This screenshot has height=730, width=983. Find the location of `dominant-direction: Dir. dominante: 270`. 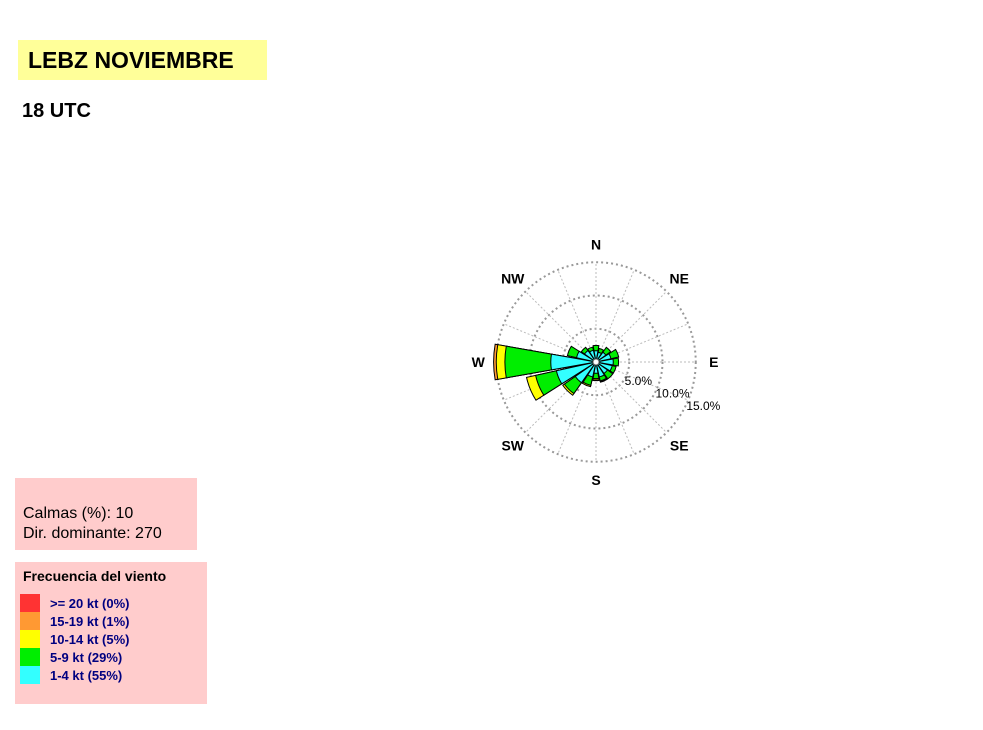

dominant-direction: Dir. dominante: 270 is located at coordinates (92, 533).